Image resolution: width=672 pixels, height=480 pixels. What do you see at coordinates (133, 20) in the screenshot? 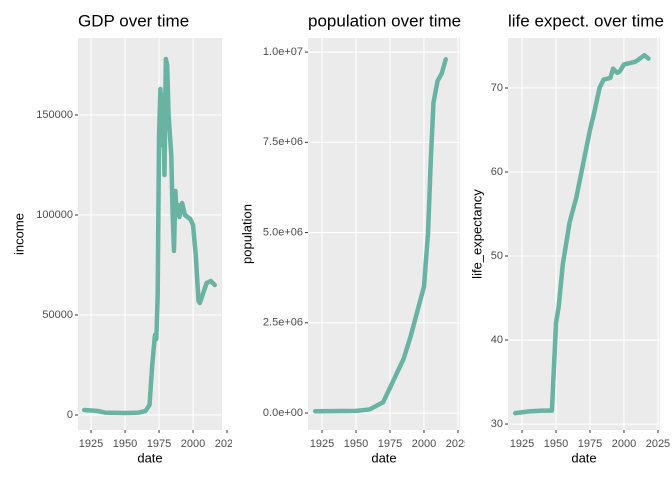
I see `panel-title: GDP over time` at bounding box center [133, 20].